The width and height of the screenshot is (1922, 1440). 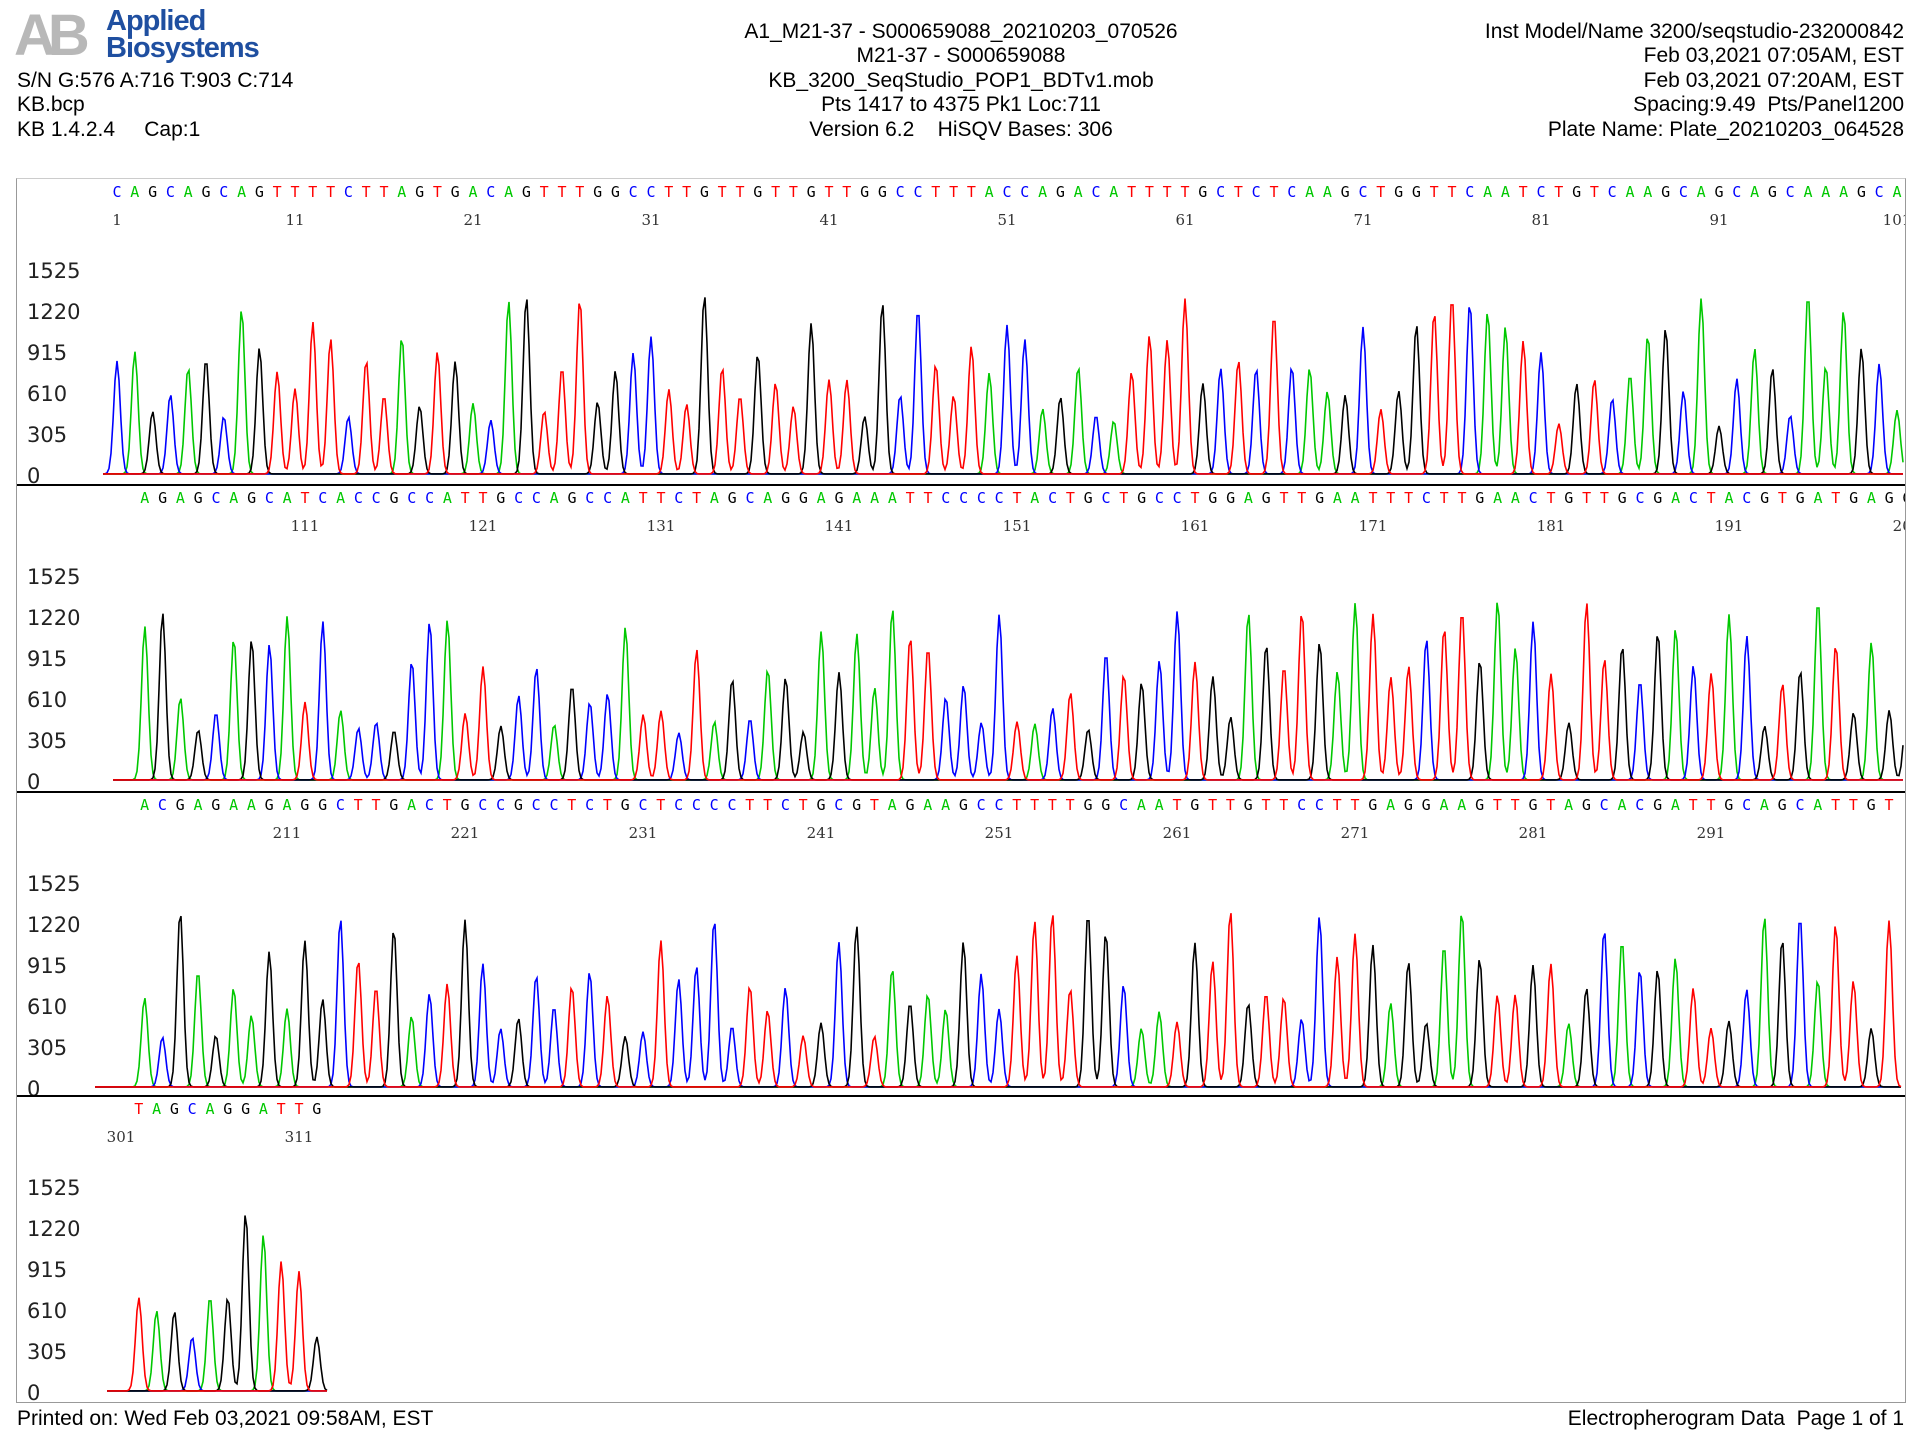 What do you see at coordinates (961, 129) in the screenshot?
I see `version-bases: Version 6.2 HiSQV Bases: 306` at bounding box center [961, 129].